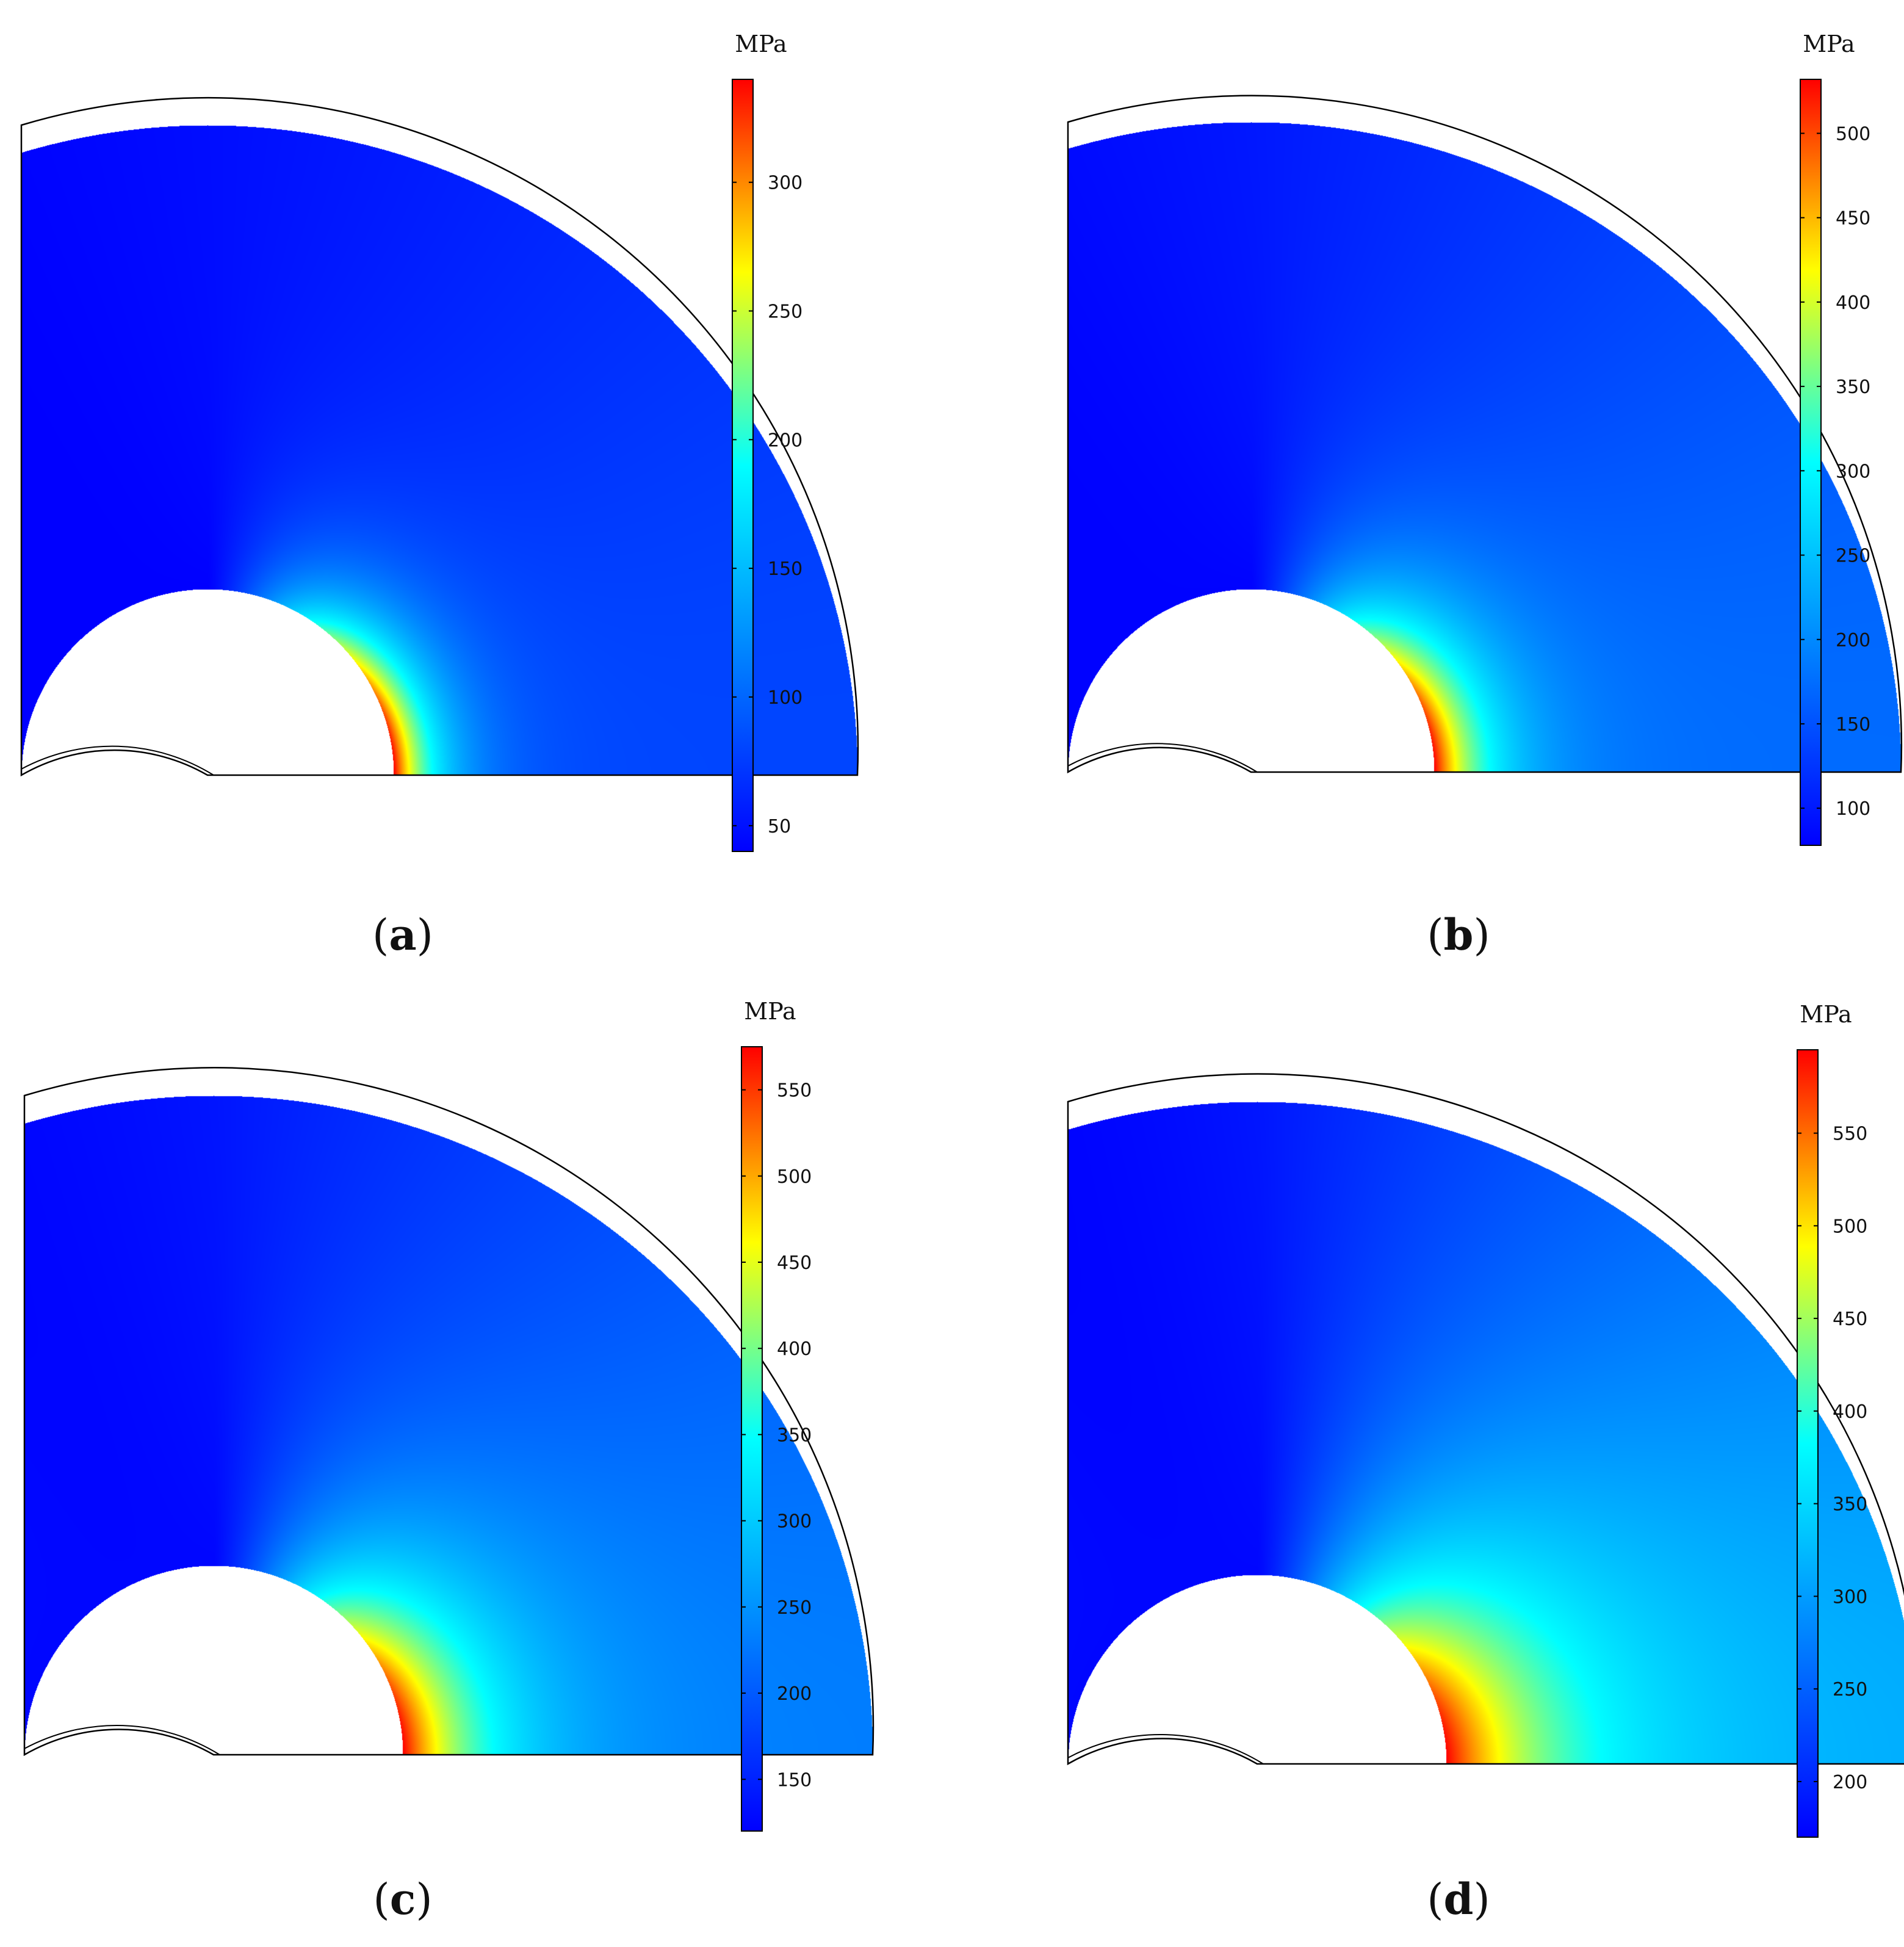 This screenshot has width=1904, height=1947. Describe the element at coordinates (1162, 758) in the screenshot. I see `liner-arc-b` at that location.